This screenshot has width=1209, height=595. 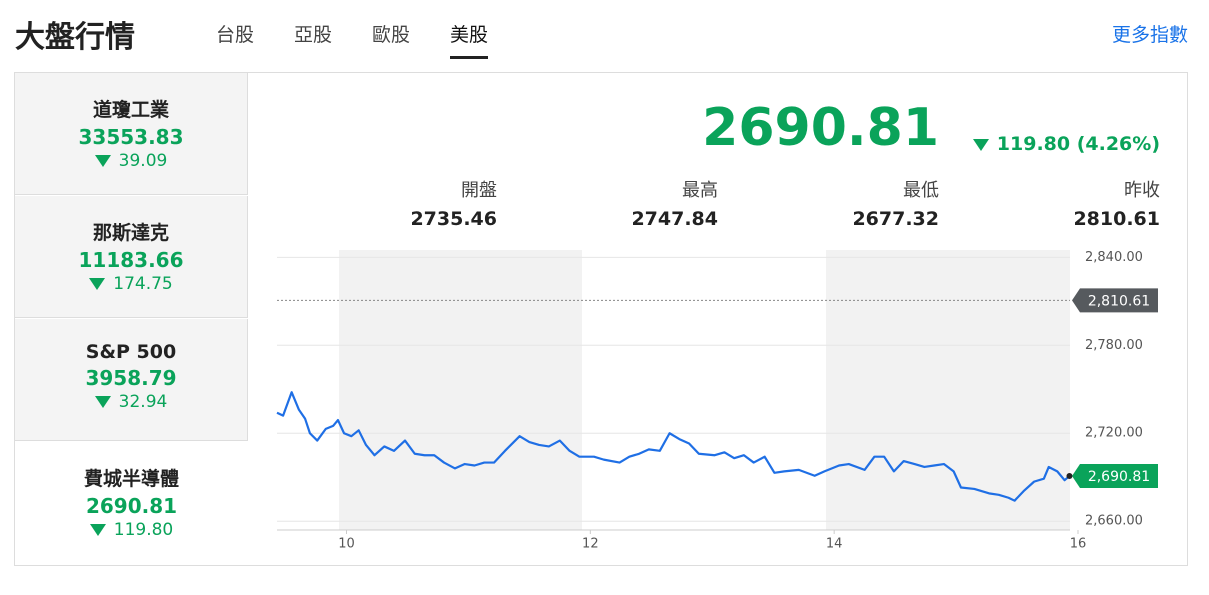 I want to click on index-change: 119.80, so click(x=131, y=530).